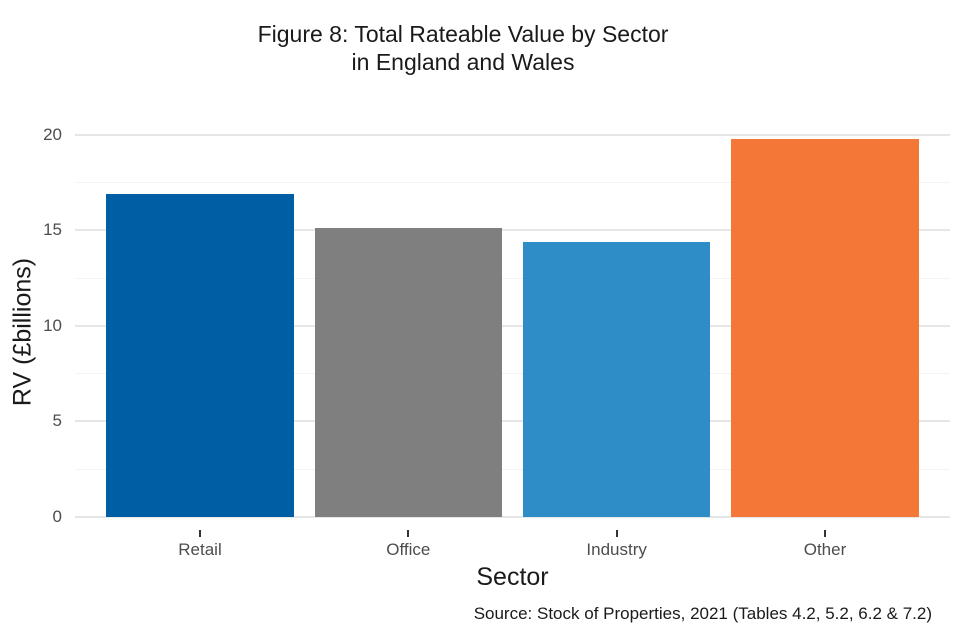 This screenshot has width=960, height=640. What do you see at coordinates (825, 533) in the screenshot?
I see `x-tick-mark-other` at bounding box center [825, 533].